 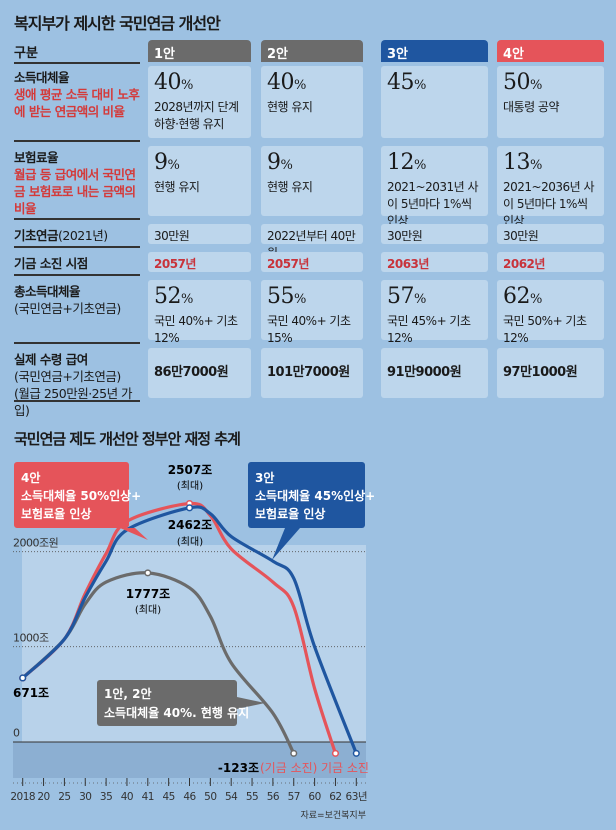 What do you see at coordinates (524, 264) in the screenshot?
I see `cell-text: 2062년` at bounding box center [524, 264].